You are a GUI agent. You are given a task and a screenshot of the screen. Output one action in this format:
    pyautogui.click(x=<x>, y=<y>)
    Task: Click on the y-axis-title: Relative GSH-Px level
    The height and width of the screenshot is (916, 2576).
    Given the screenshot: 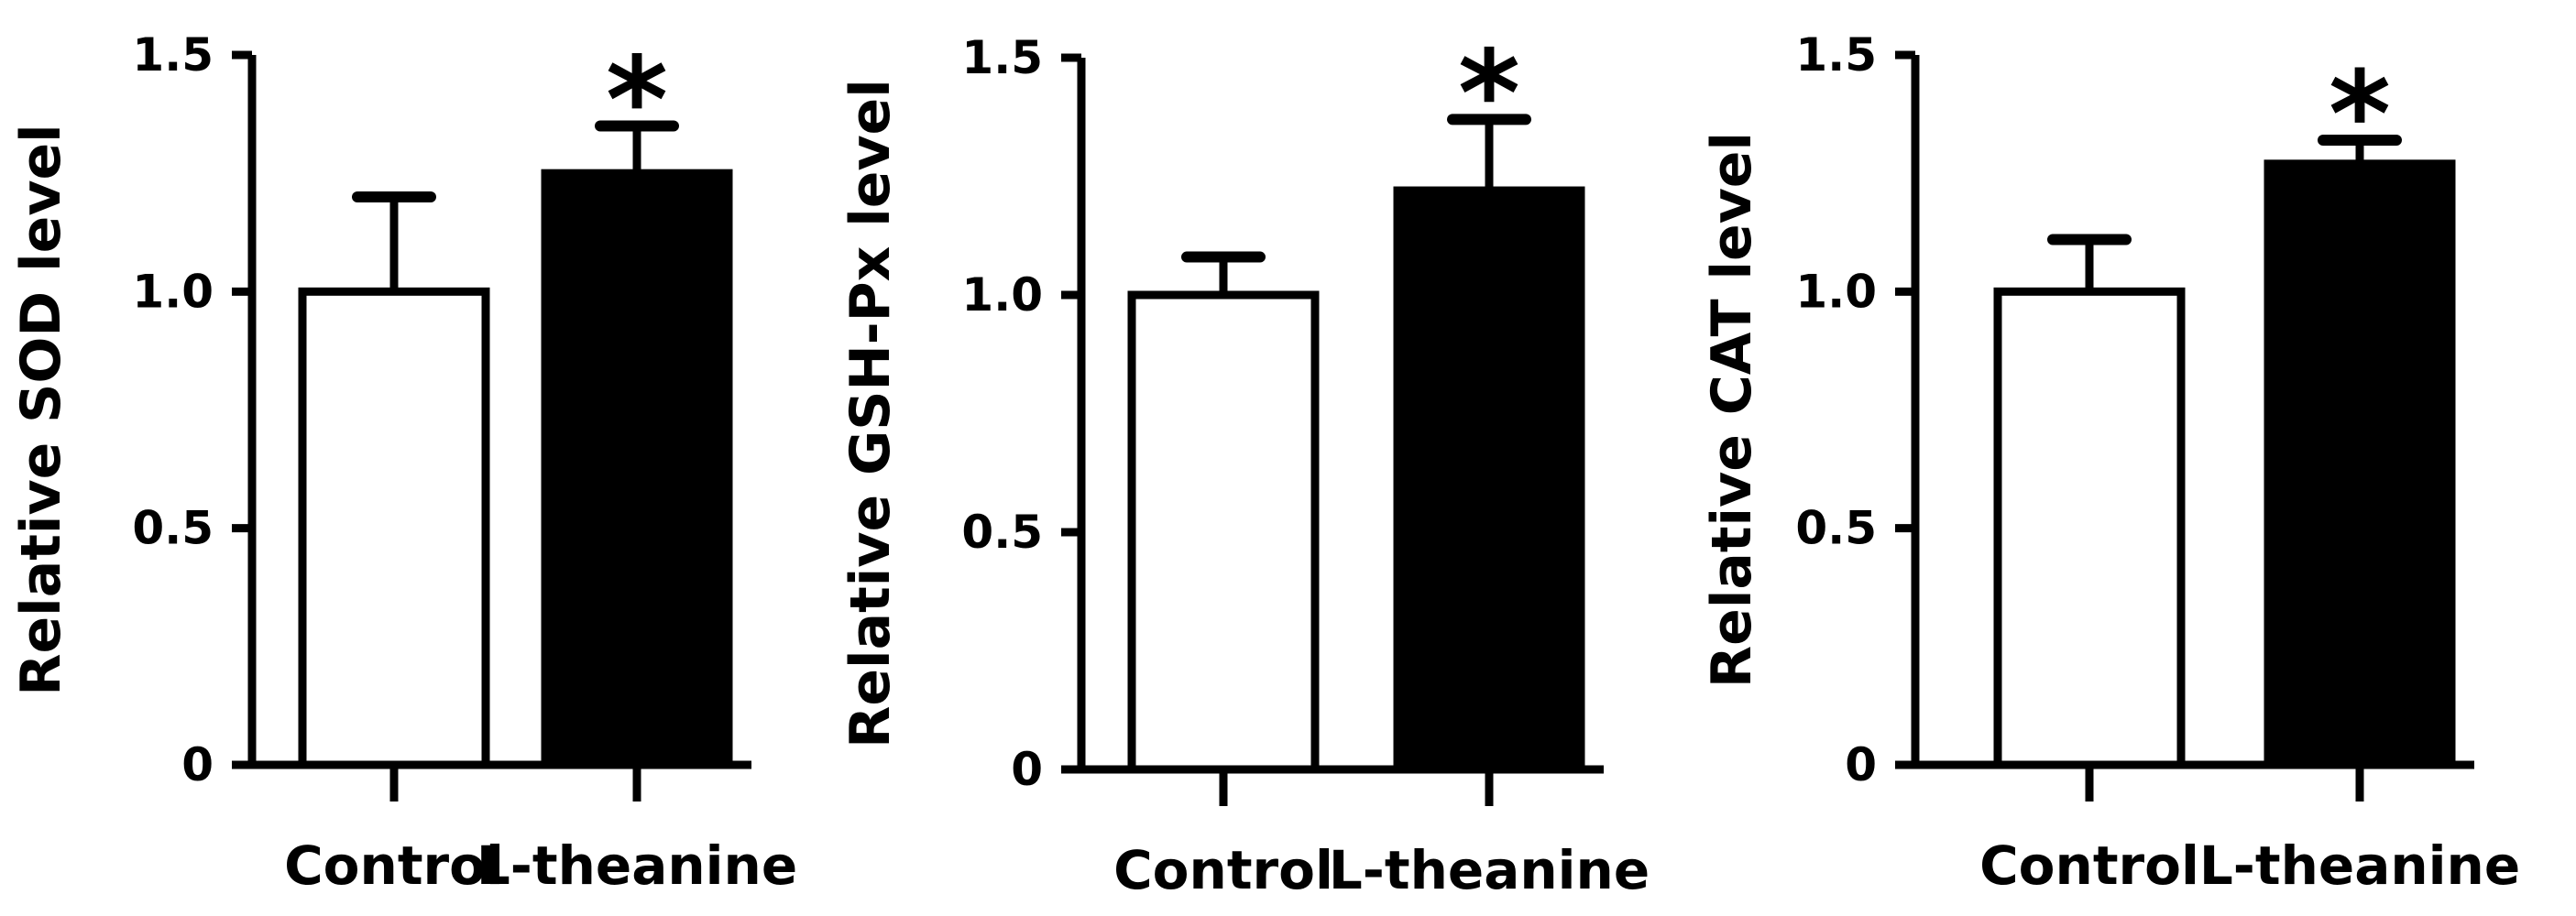 What is the action you would take?
    pyautogui.click(x=871, y=414)
    